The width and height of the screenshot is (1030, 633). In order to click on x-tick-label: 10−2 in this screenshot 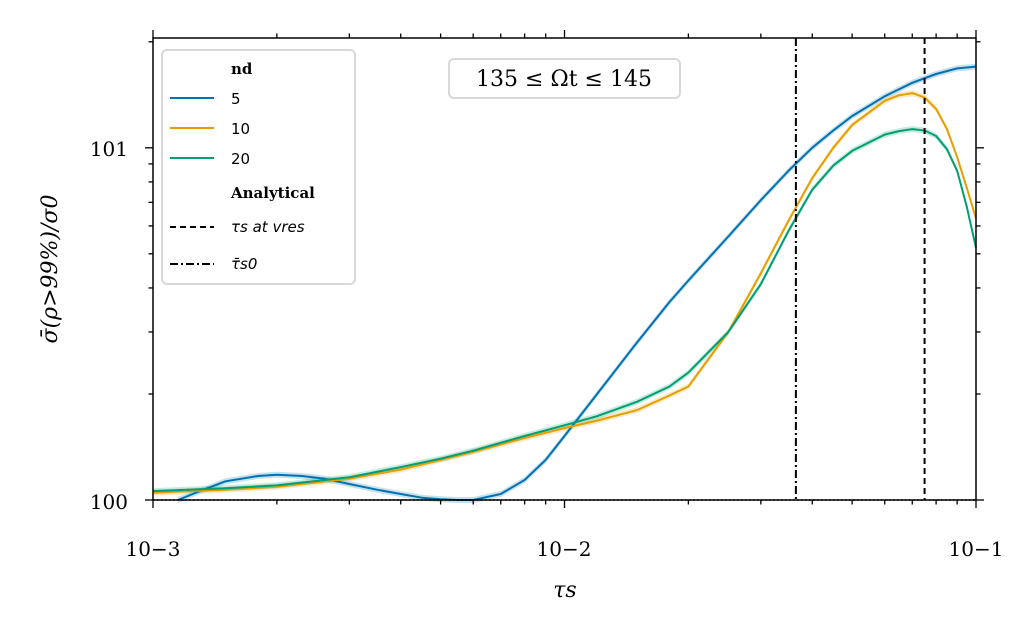, I will do `click(564, 549)`.